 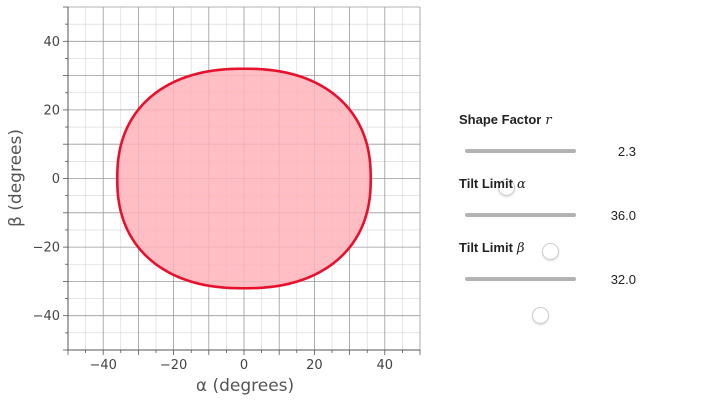 I want to click on tilt-limit-beta-control: Tilt Limit β 32.0, so click(x=578, y=282).